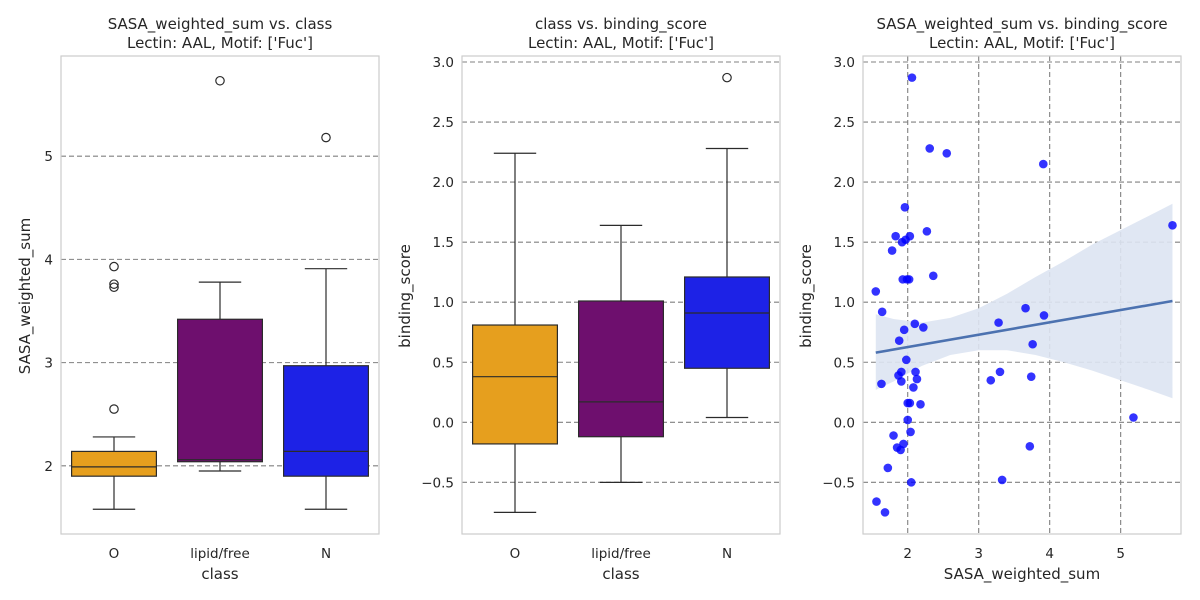 The width and height of the screenshot is (1200, 600). What do you see at coordinates (48, 467) in the screenshot?
I see `y-tick-label: 2` at bounding box center [48, 467].